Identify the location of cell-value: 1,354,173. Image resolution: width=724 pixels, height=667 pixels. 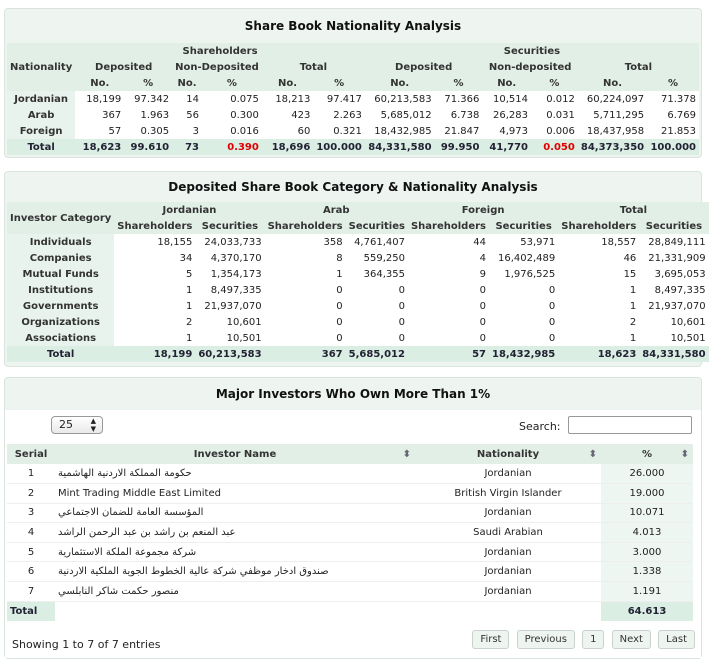
(236, 274).